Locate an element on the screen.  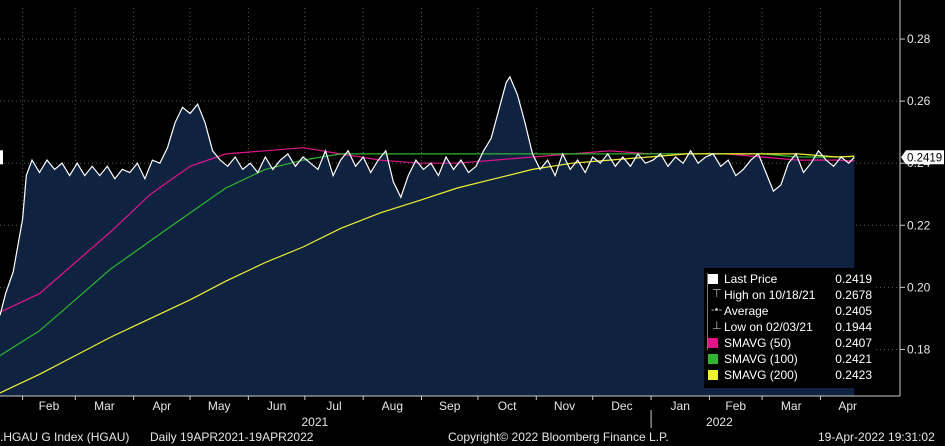
legend-item-smavg-200: SMAVG (200) 0.2423 is located at coordinates (790, 375).